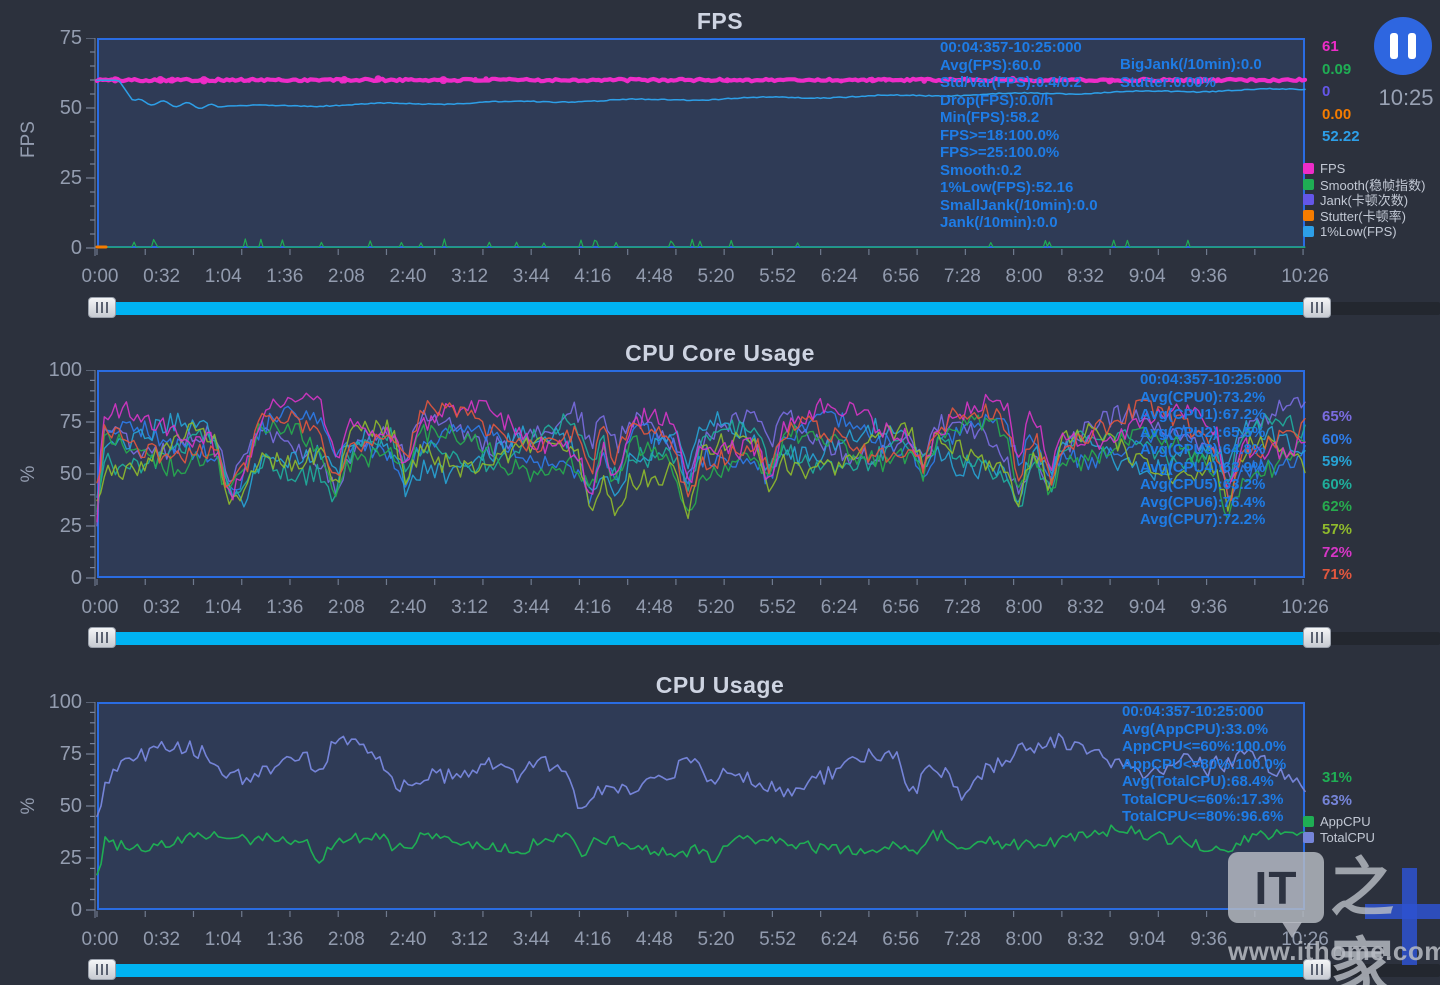 This screenshot has width=1440, height=985. I want to click on cpu-core-timeline-scrollbar, so click(764, 638).